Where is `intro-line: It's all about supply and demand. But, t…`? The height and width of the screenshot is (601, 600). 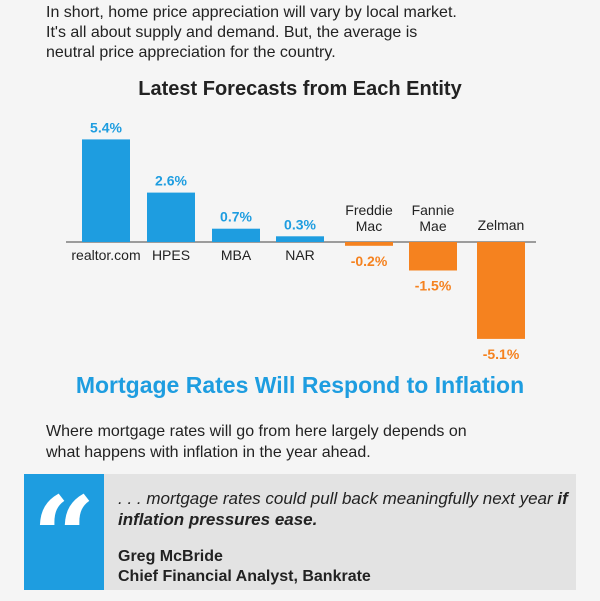
intro-line: It's all about supply and demand. But, t… is located at coordinates (232, 32).